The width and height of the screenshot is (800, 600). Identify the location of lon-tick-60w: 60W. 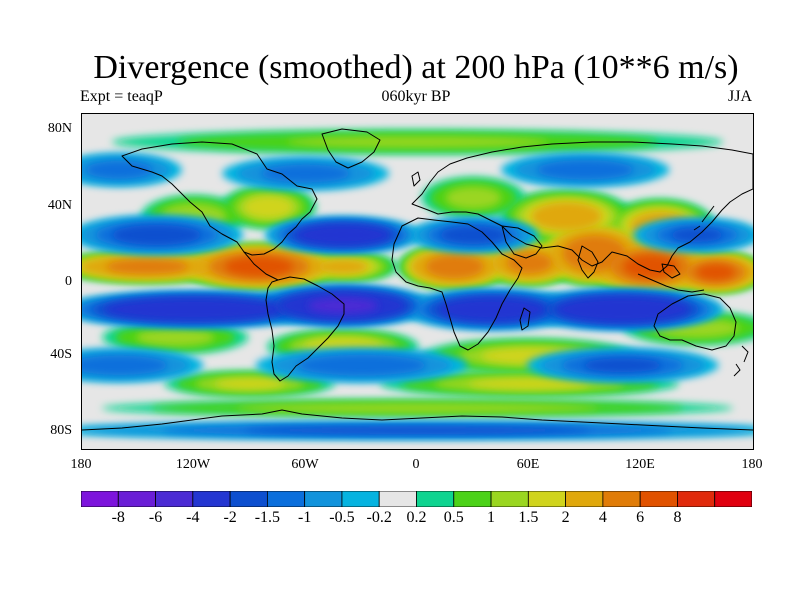
(305, 464).